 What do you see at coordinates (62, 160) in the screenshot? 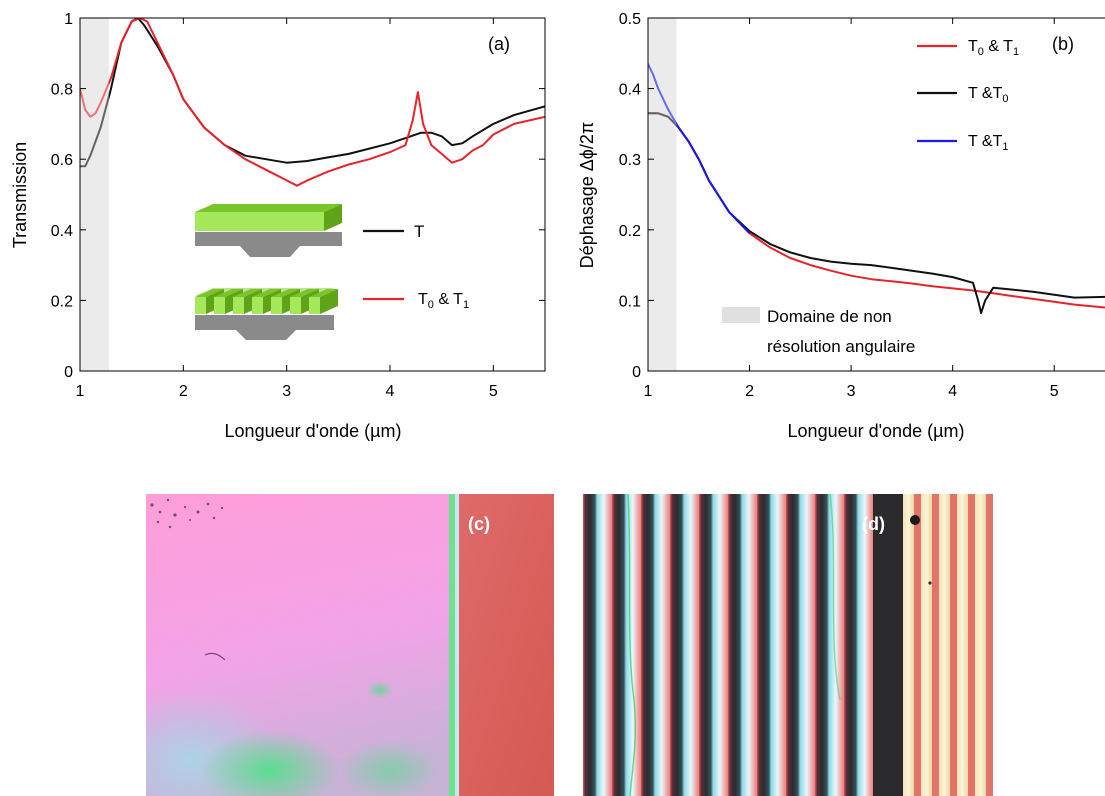
I see `chart-a-ytick-label-3: 0.6` at bounding box center [62, 160].